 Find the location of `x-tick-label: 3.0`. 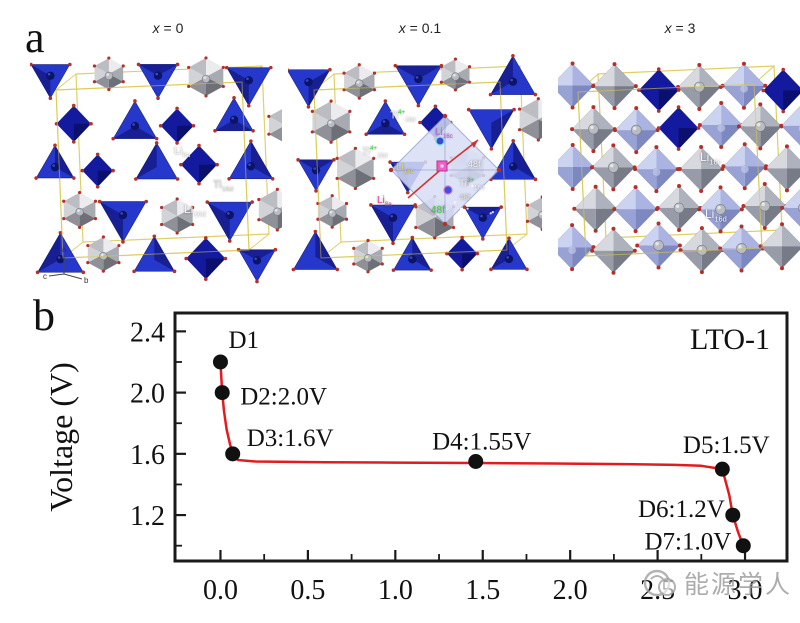

x-tick-label: 3.0 is located at coordinates (745, 590).